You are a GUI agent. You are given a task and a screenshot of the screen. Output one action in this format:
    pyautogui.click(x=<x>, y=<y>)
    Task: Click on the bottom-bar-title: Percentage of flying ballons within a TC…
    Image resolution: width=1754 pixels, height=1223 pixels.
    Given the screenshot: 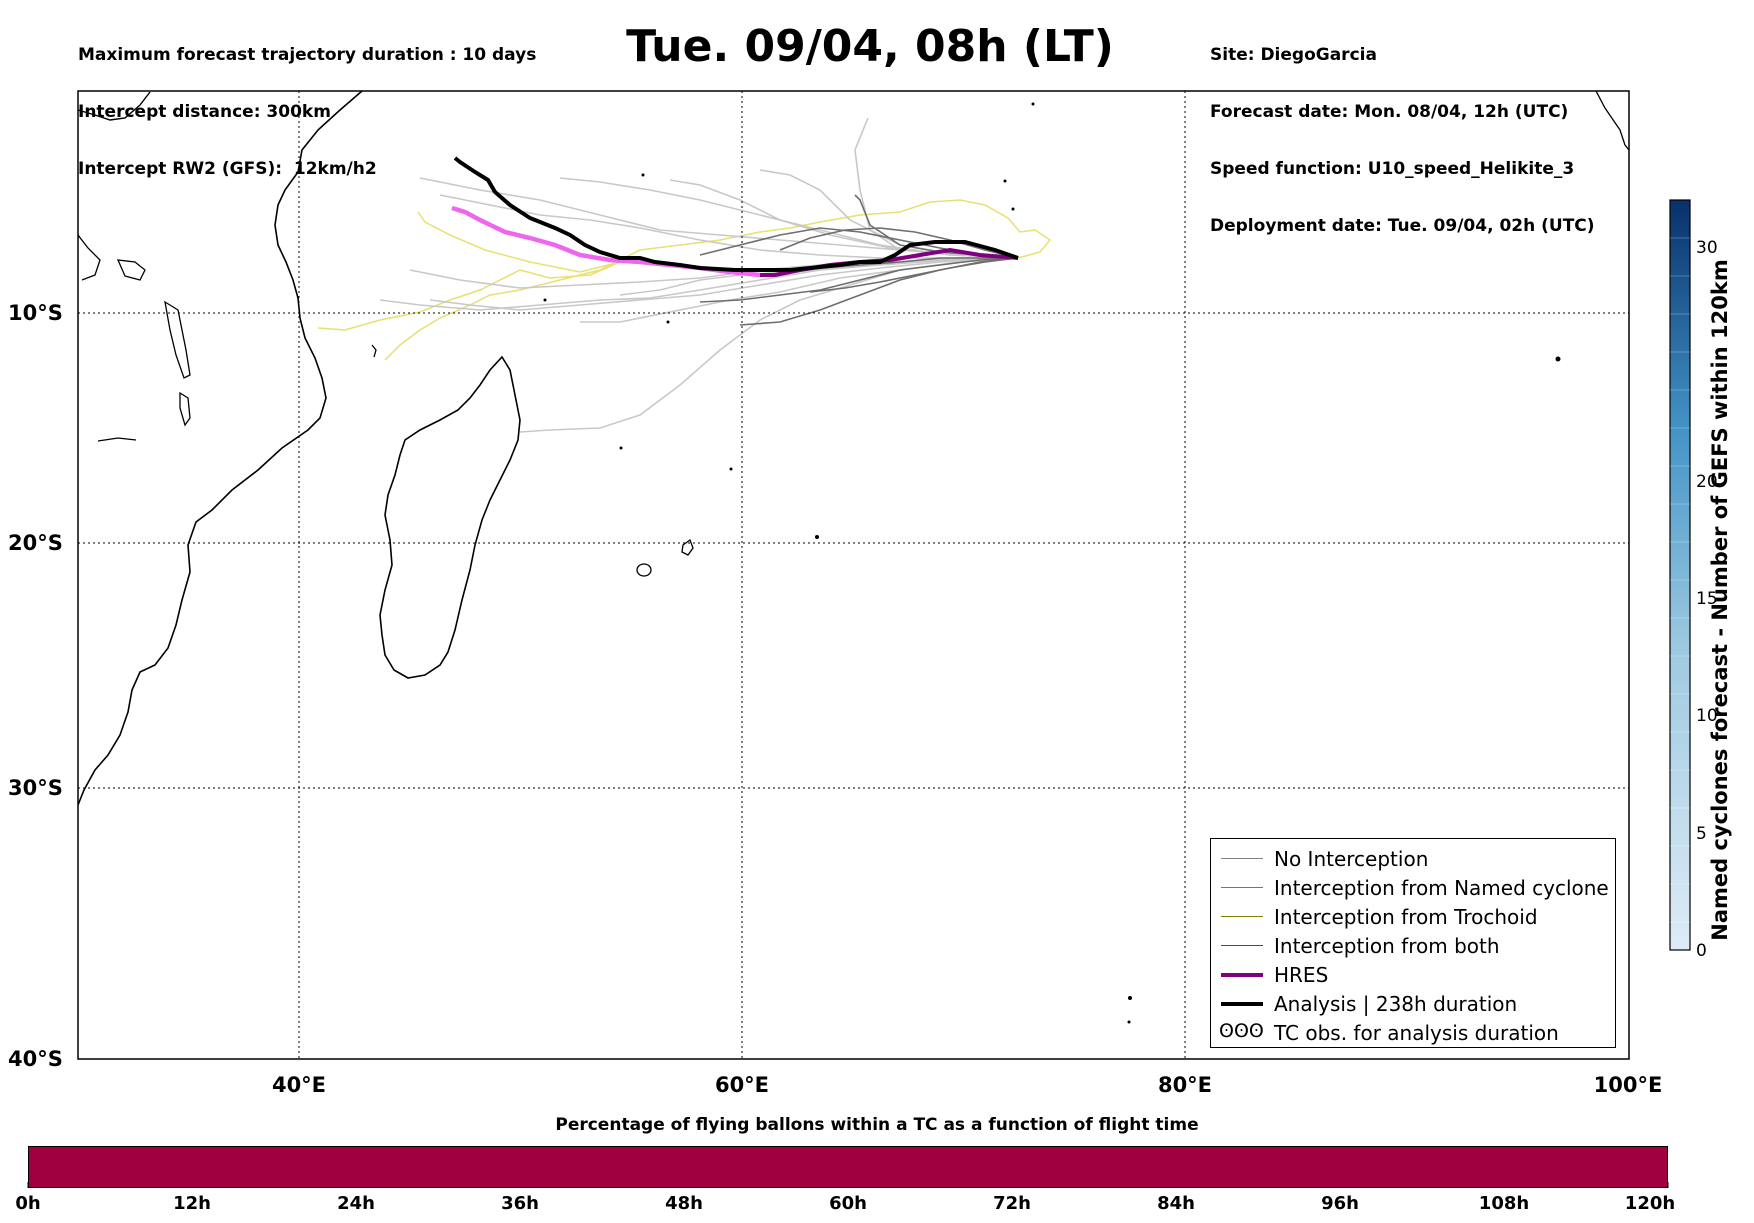 What is the action you would take?
    pyautogui.click(x=877, y=1125)
    